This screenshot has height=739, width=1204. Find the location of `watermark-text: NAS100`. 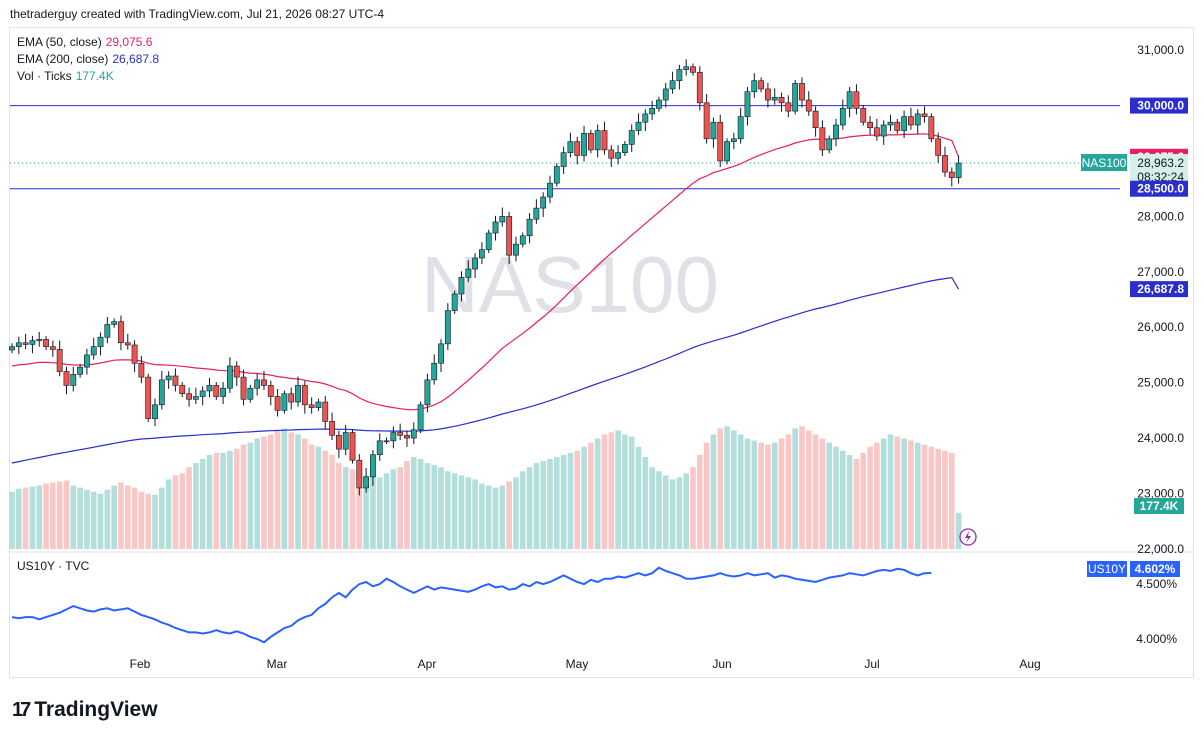

watermark-text: NAS100 is located at coordinates (570, 284).